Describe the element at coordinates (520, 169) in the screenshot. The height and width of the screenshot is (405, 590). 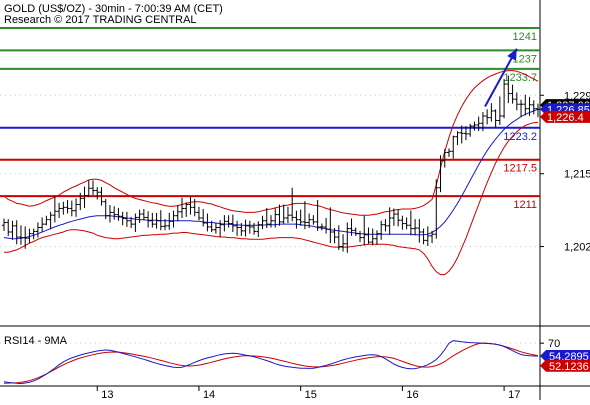
I see `level-label-4: 1217.5` at that location.